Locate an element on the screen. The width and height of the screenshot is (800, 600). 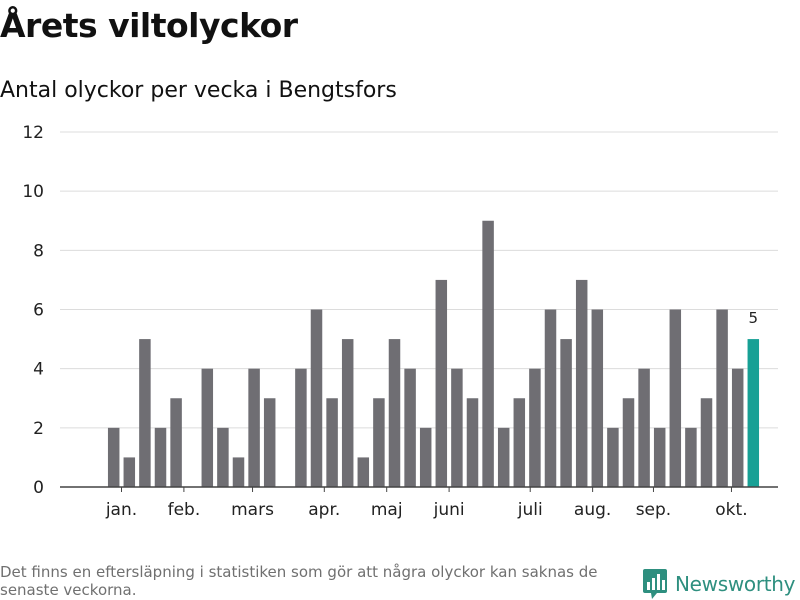
chart-subtitle: Antal olyckor per vecka i Bengtsfors is located at coordinates (198, 90).